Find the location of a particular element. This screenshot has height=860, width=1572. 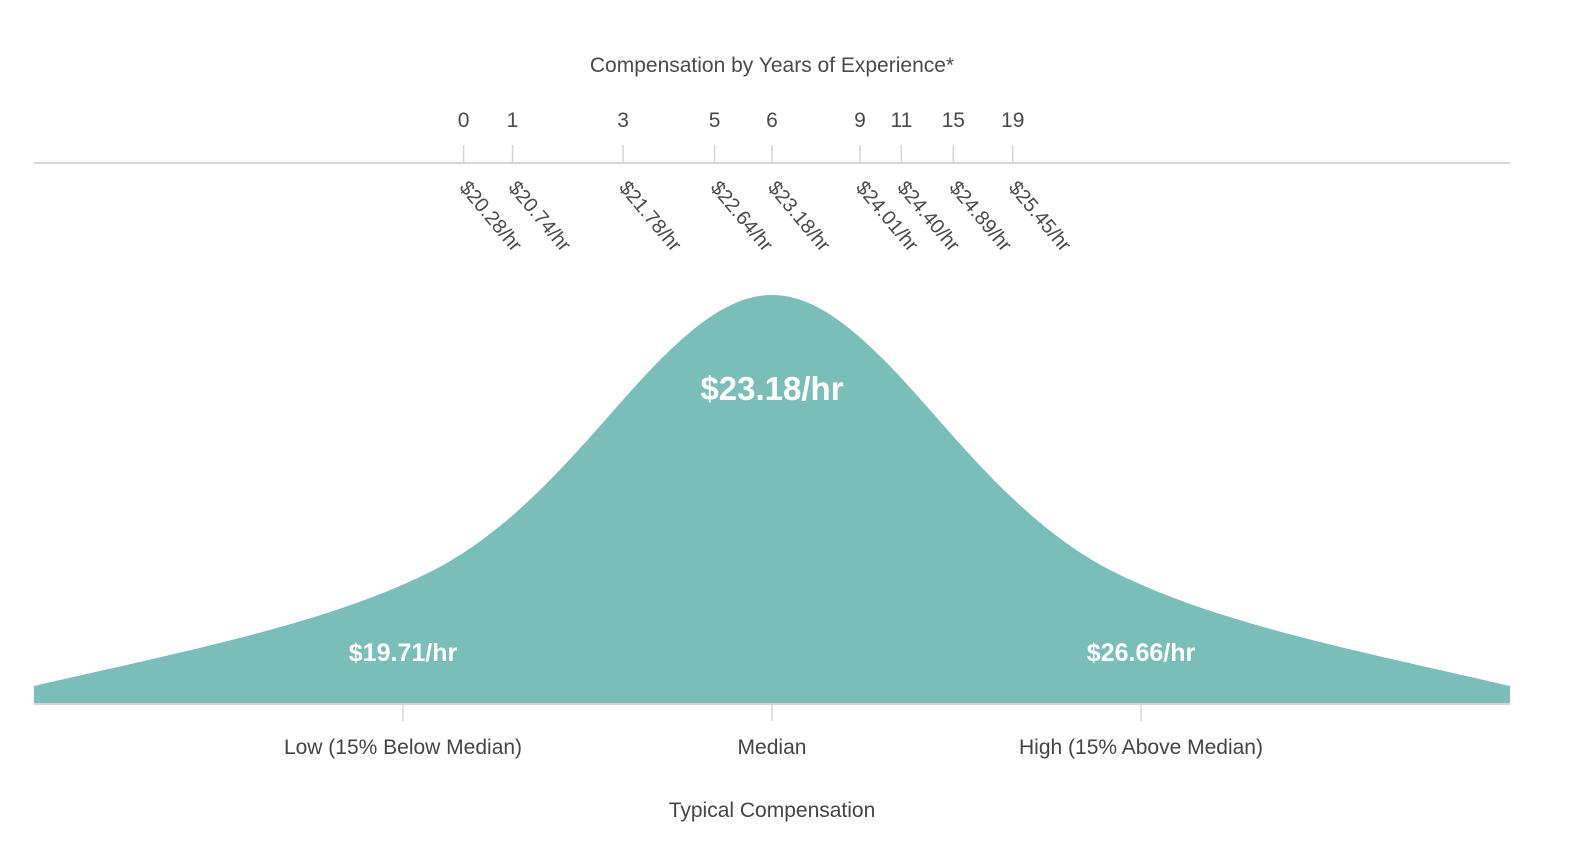

x-axis-title: Typical Compensation is located at coordinates (772, 810).